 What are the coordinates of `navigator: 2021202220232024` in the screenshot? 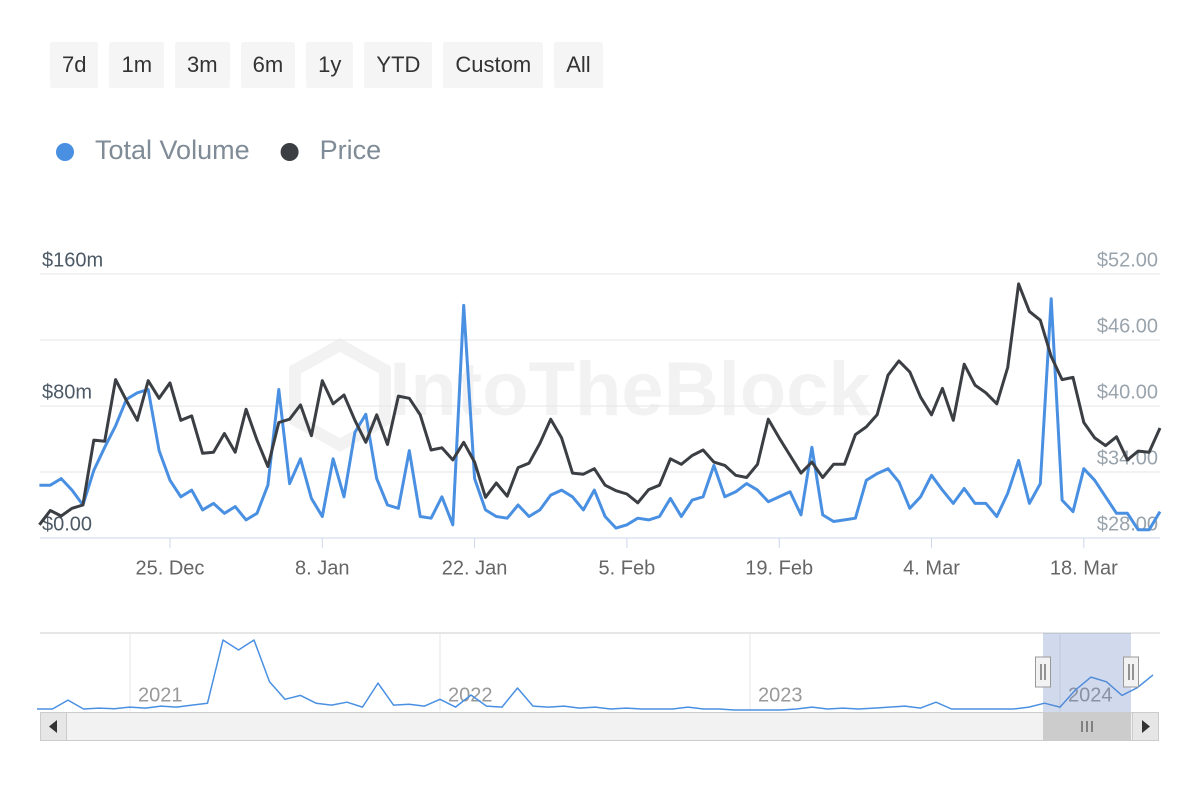 It's located at (595, 672).